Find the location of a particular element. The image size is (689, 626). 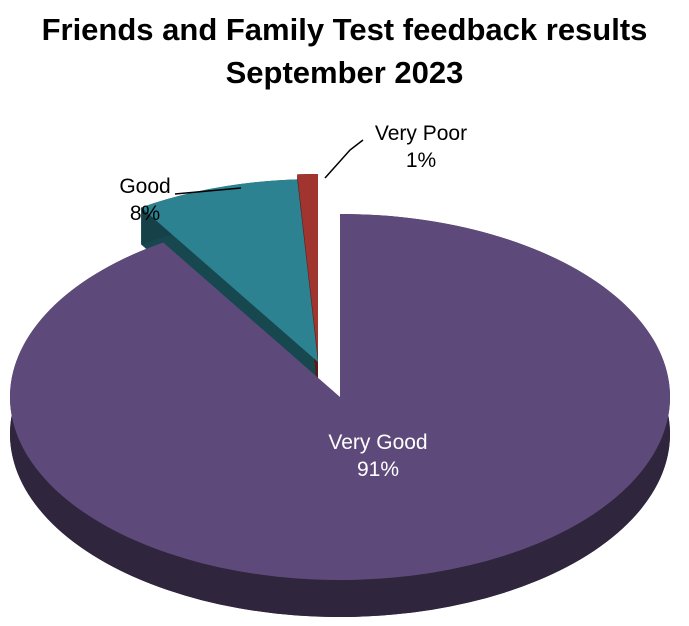

data-label-very-good: Very Good 91% is located at coordinates (377, 456).